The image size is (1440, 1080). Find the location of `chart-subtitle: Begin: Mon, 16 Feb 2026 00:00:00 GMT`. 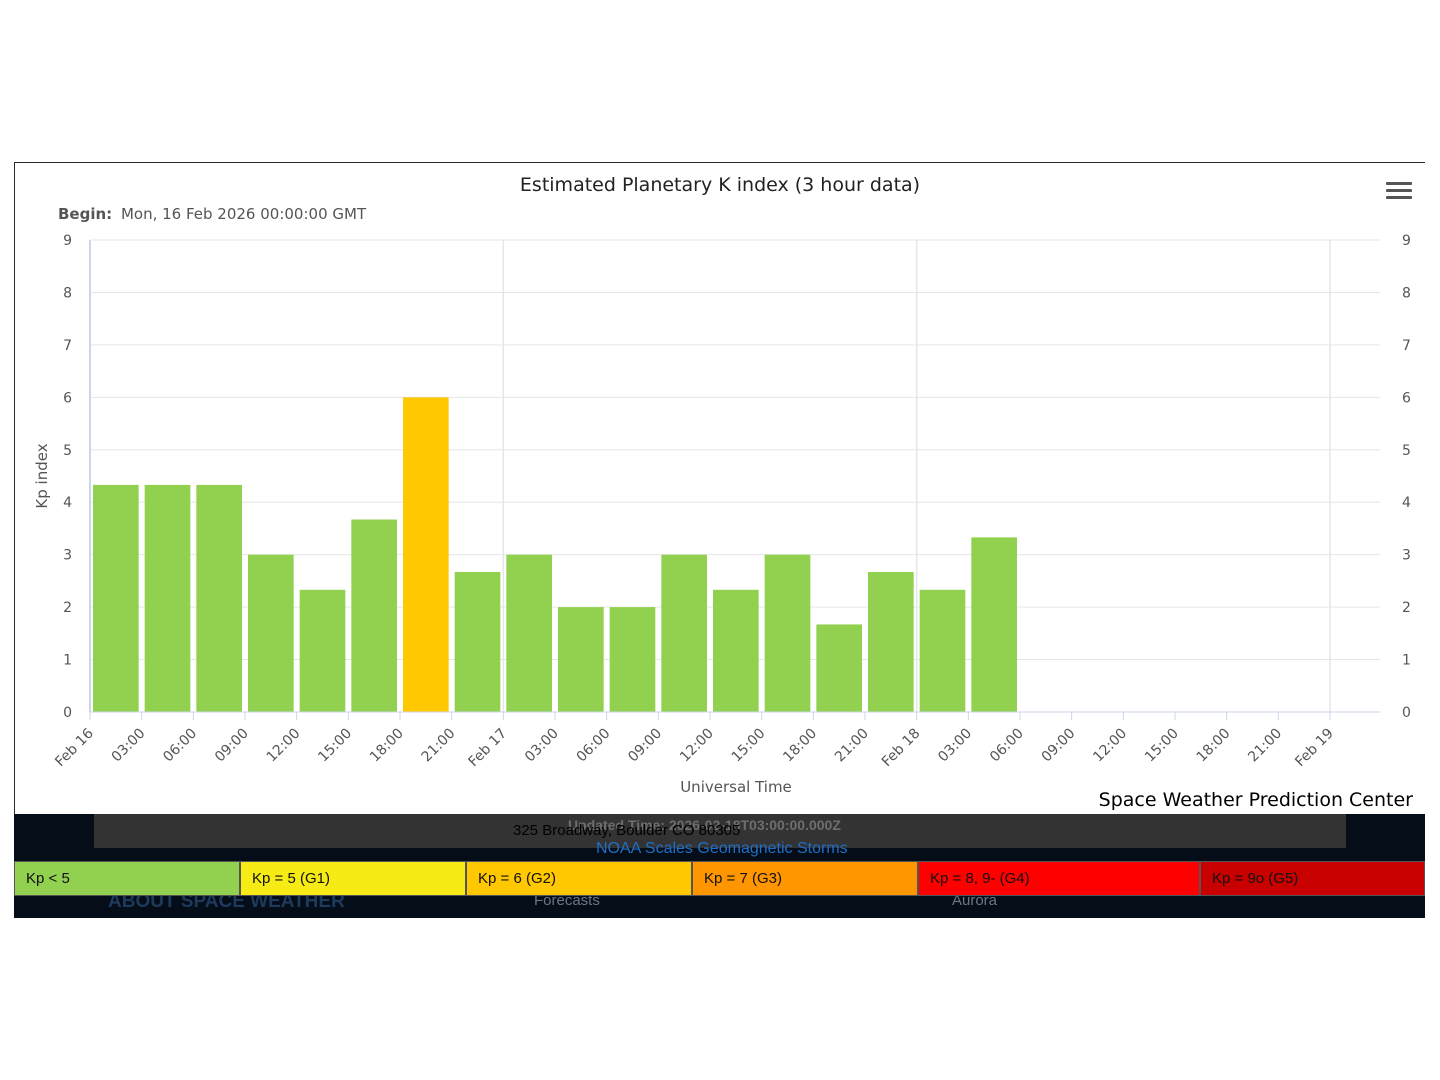

chart-subtitle: Begin: Mon, 16 Feb 2026 00:00:00 GMT is located at coordinates (212, 214).